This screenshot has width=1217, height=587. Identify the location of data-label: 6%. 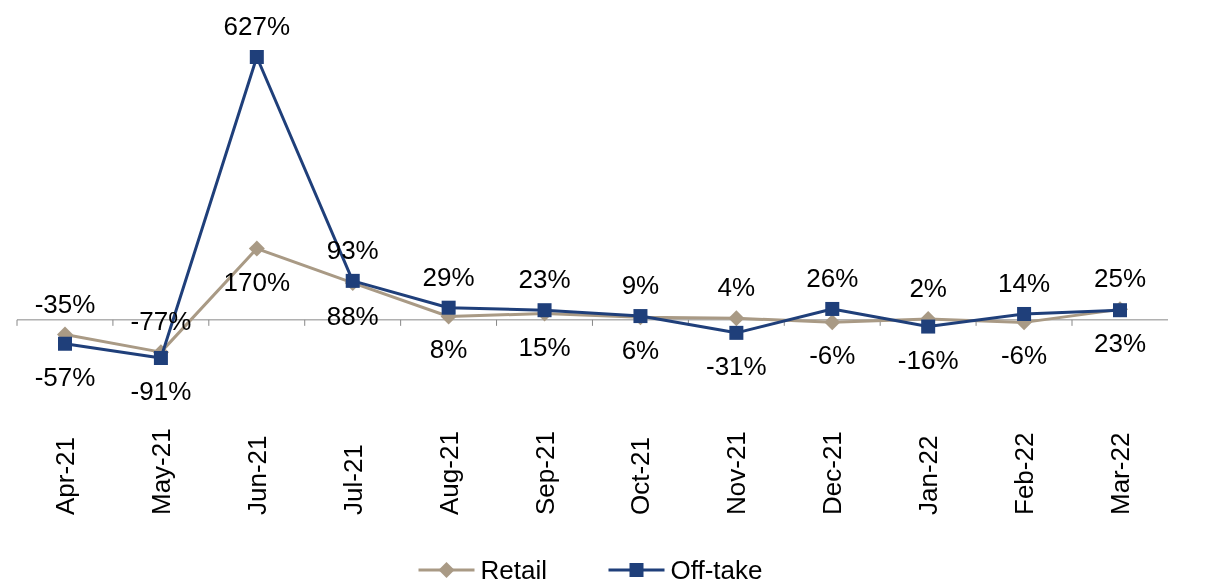
(640, 350).